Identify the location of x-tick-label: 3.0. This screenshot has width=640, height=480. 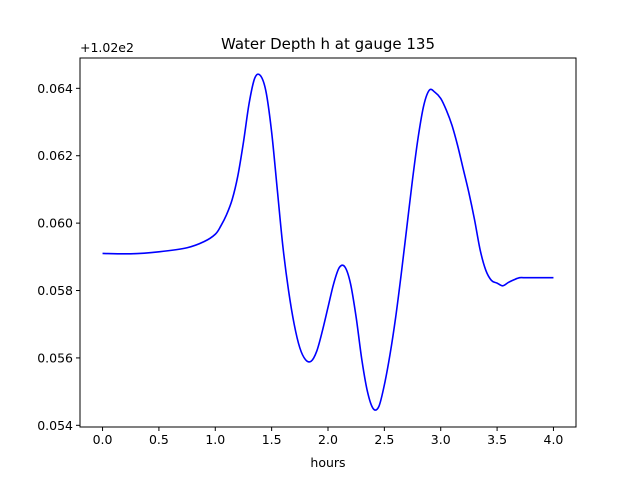
(441, 439).